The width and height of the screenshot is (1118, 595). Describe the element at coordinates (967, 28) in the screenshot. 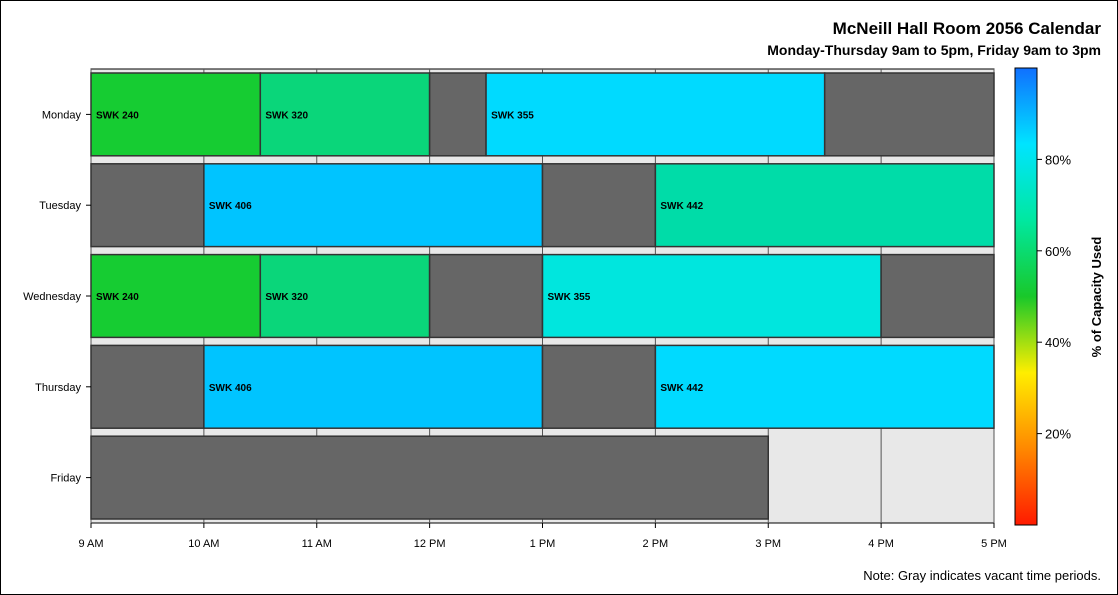

I see `chart-title: McNeill Hall Room 2056 Calendar` at that location.